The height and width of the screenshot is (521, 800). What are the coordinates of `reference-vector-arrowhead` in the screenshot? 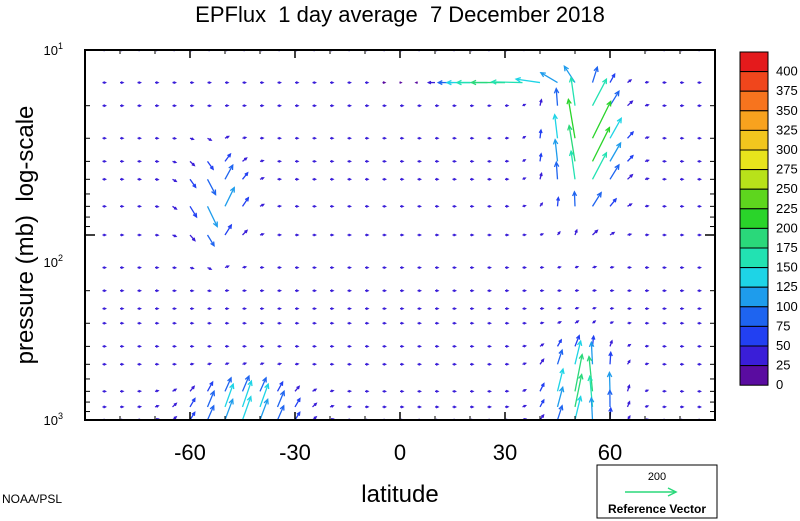 It's located at (672, 492).